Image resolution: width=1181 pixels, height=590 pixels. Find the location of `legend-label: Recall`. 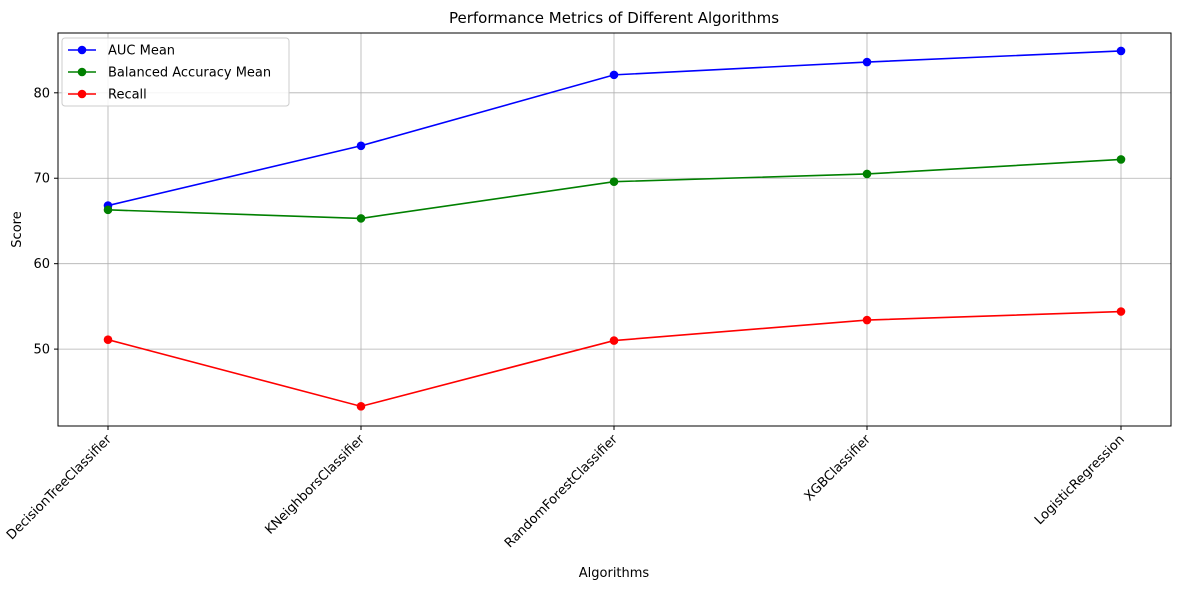

legend-label: Recall is located at coordinates (127, 95).